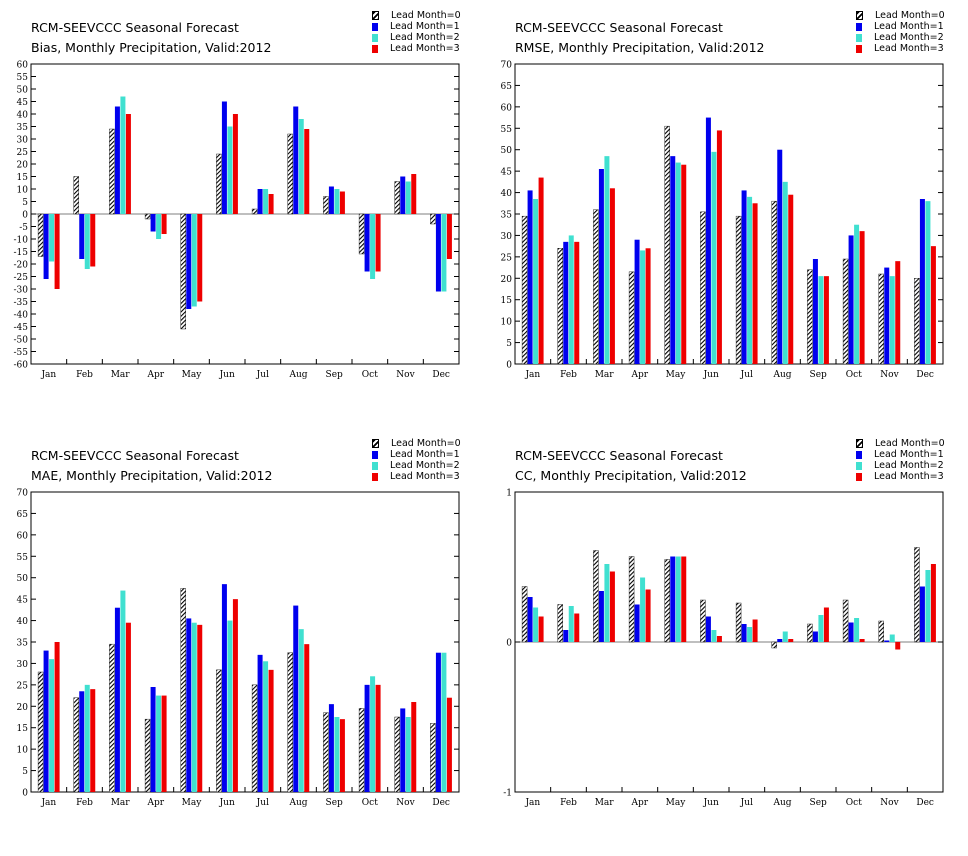 The width and height of the screenshot is (968, 856). I want to click on chart-title: RCM-SEEVCCC Seasonal Forecast, so click(135, 27).